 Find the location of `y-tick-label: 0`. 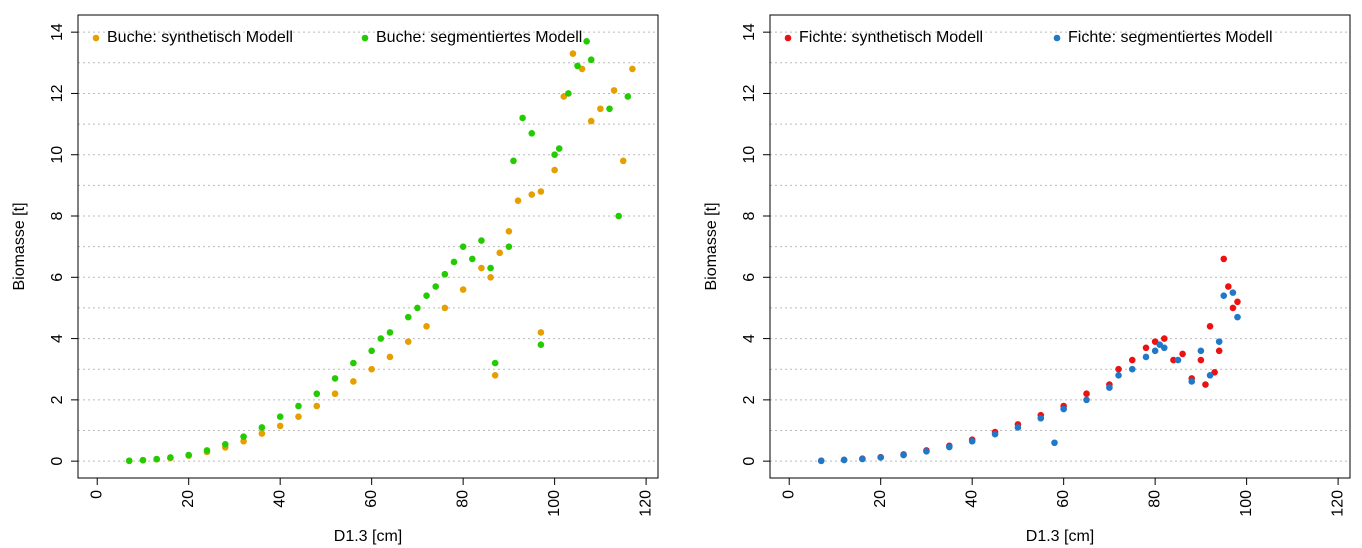

y-tick-label: 0 is located at coordinates (749, 461).